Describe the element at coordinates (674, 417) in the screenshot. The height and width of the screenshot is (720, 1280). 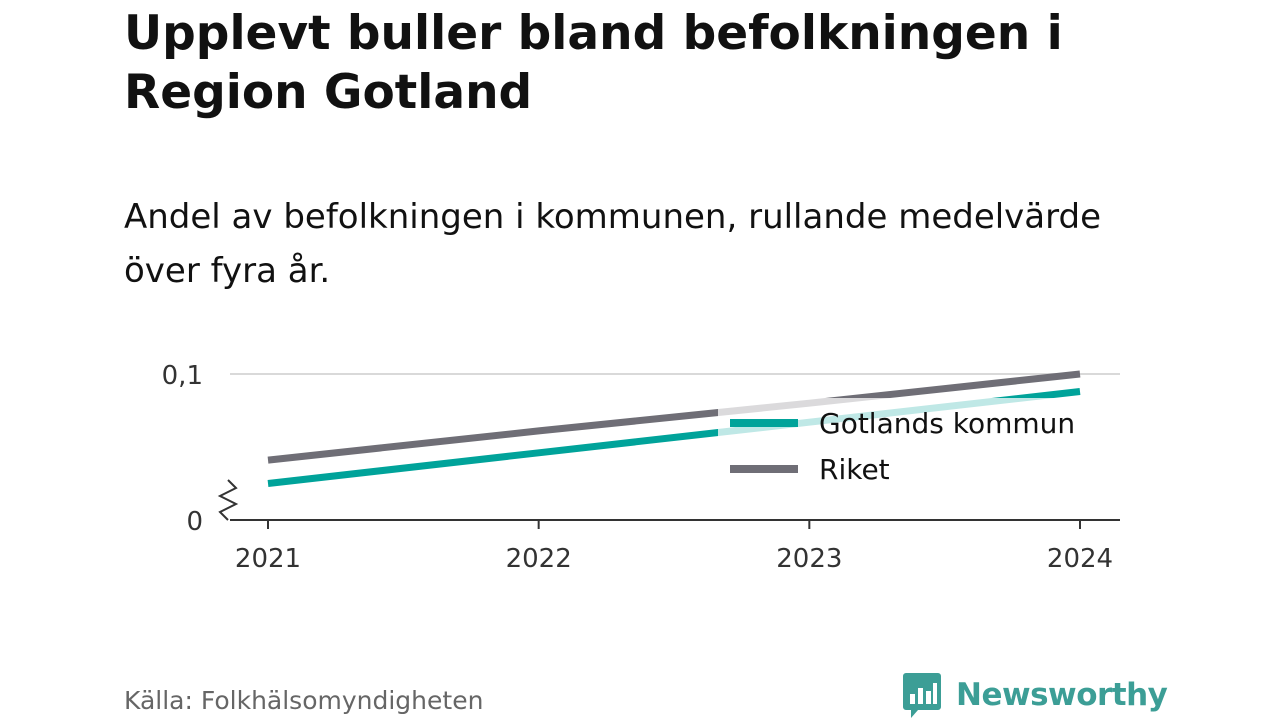
I see `series-line` at that location.